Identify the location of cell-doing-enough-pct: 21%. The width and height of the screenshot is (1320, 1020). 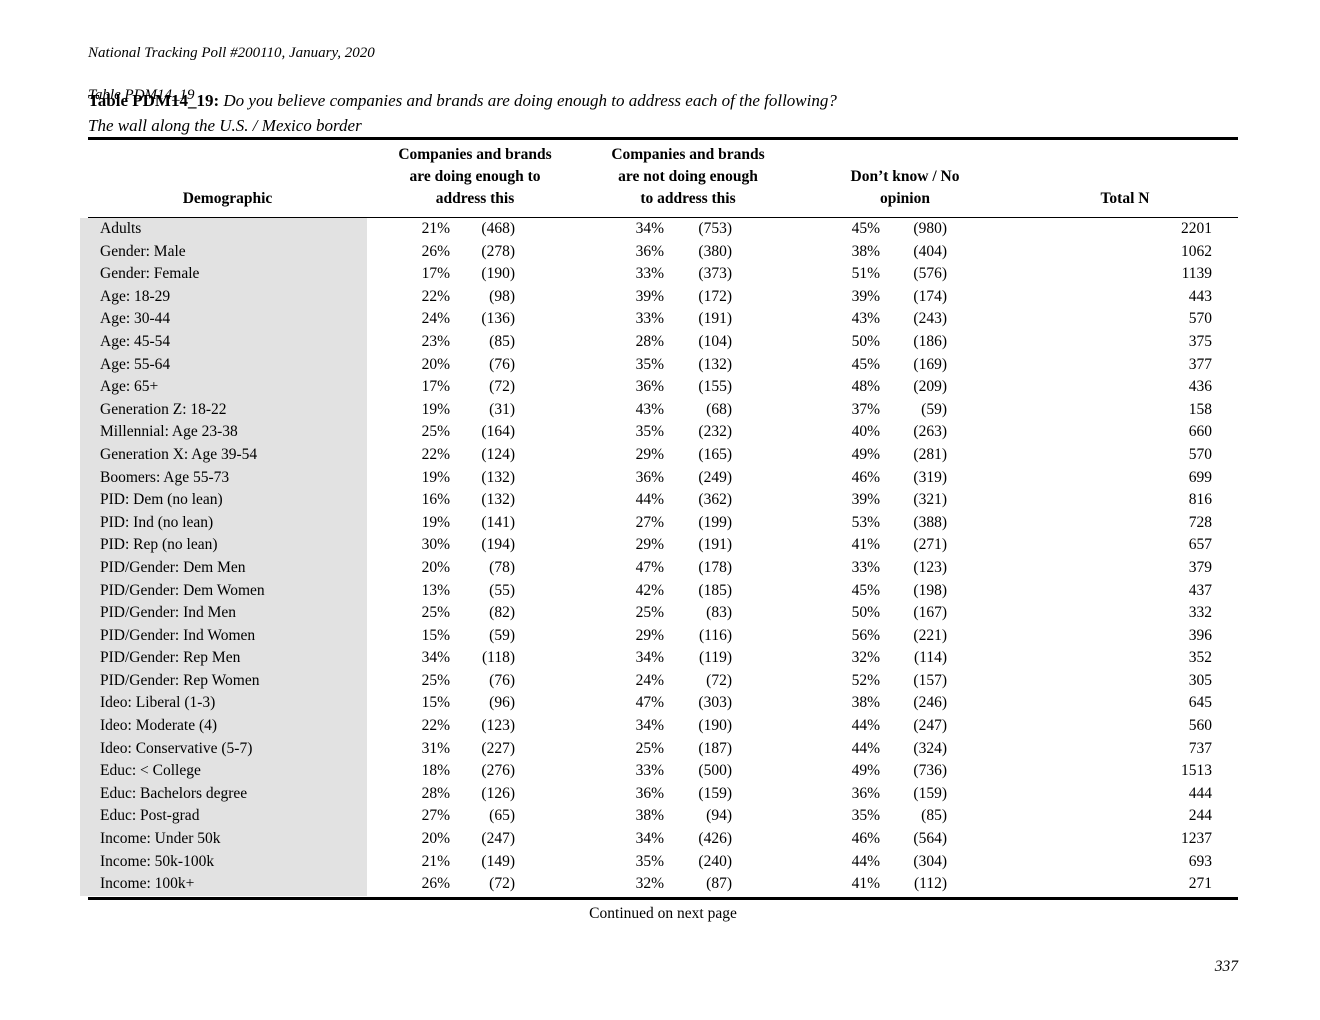
(435, 228).